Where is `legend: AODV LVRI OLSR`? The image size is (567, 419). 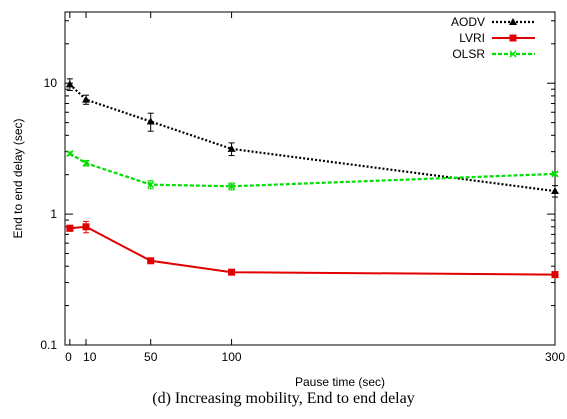 legend: AODV LVRI OLSR is located at coordinates (493, 38).